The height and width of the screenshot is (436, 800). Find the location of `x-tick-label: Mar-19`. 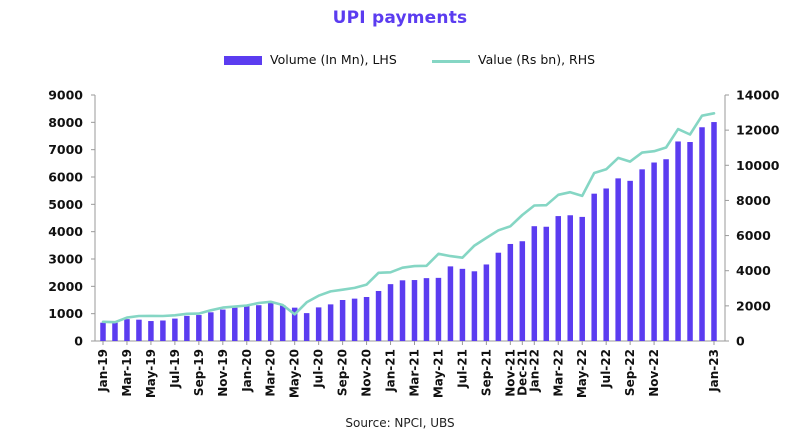

x-tick-label: Mar-19 is located at coordinates (127, 373).